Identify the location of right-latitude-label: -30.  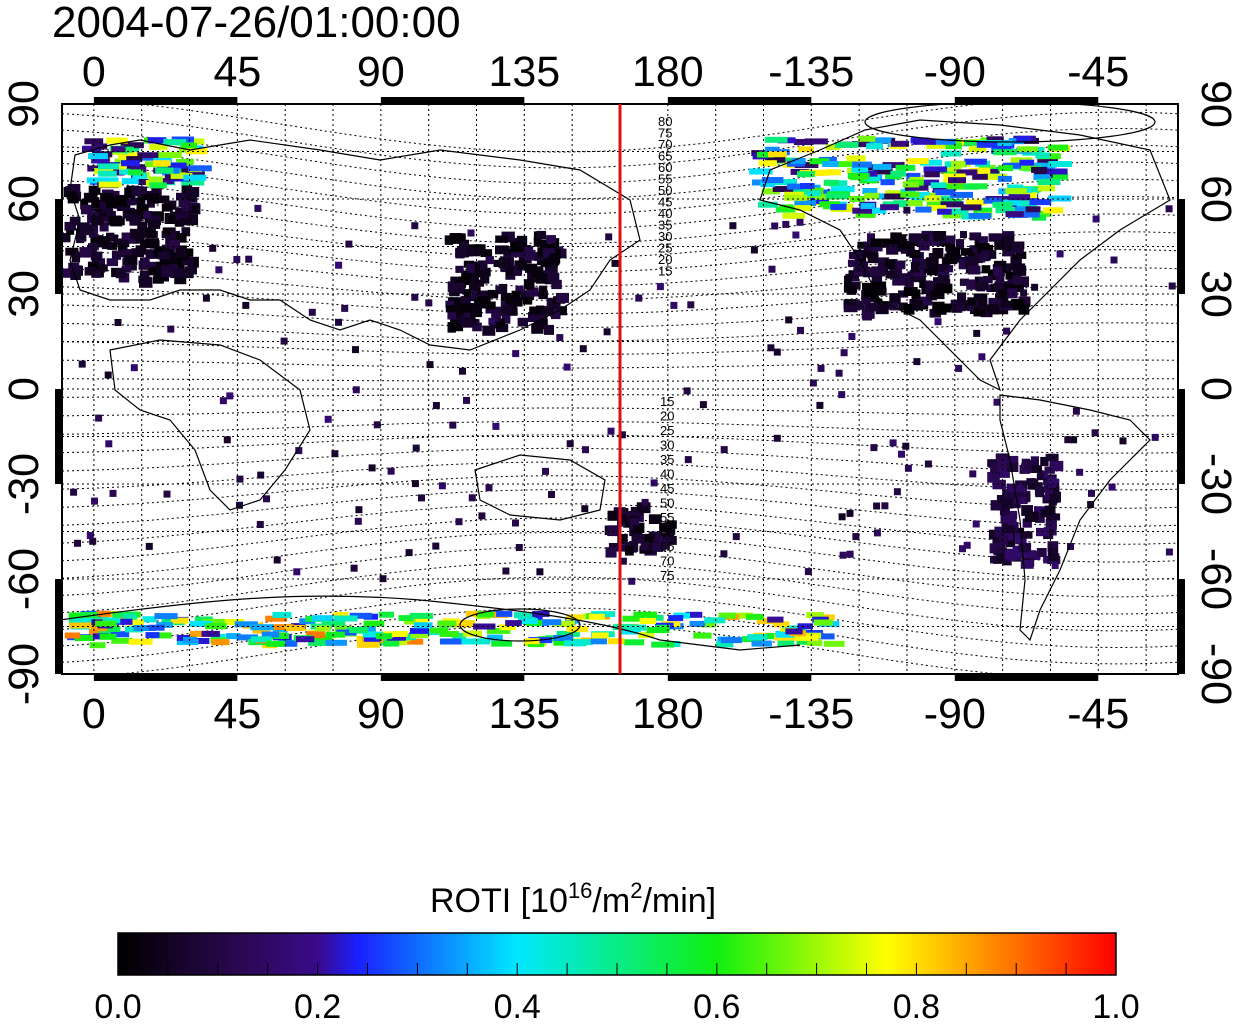
(1216, 484).